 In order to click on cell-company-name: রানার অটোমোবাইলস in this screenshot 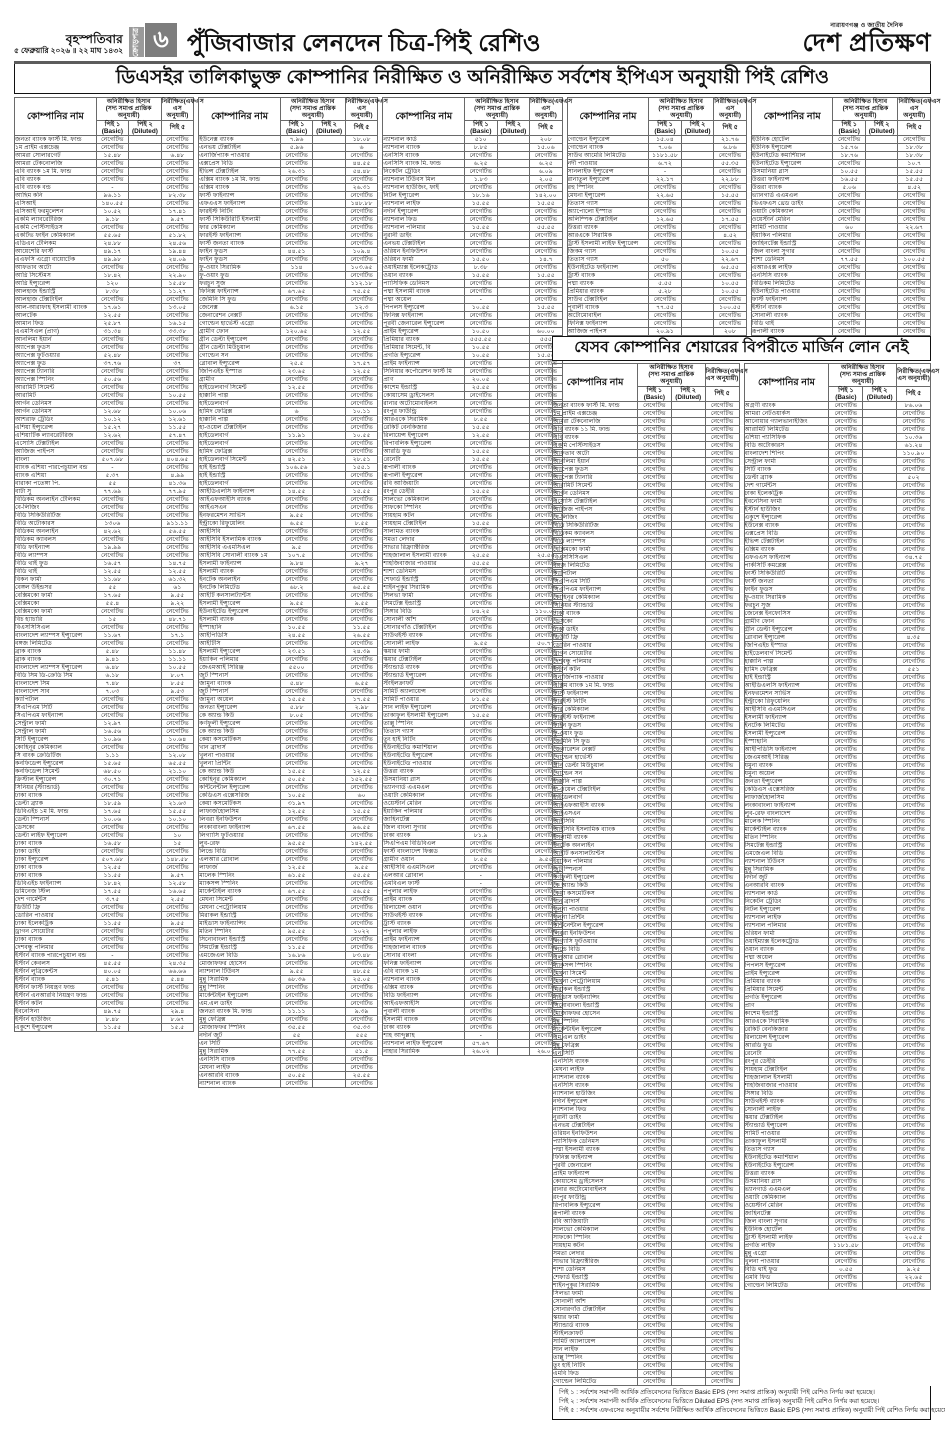, I will do `click(424, 404)`.